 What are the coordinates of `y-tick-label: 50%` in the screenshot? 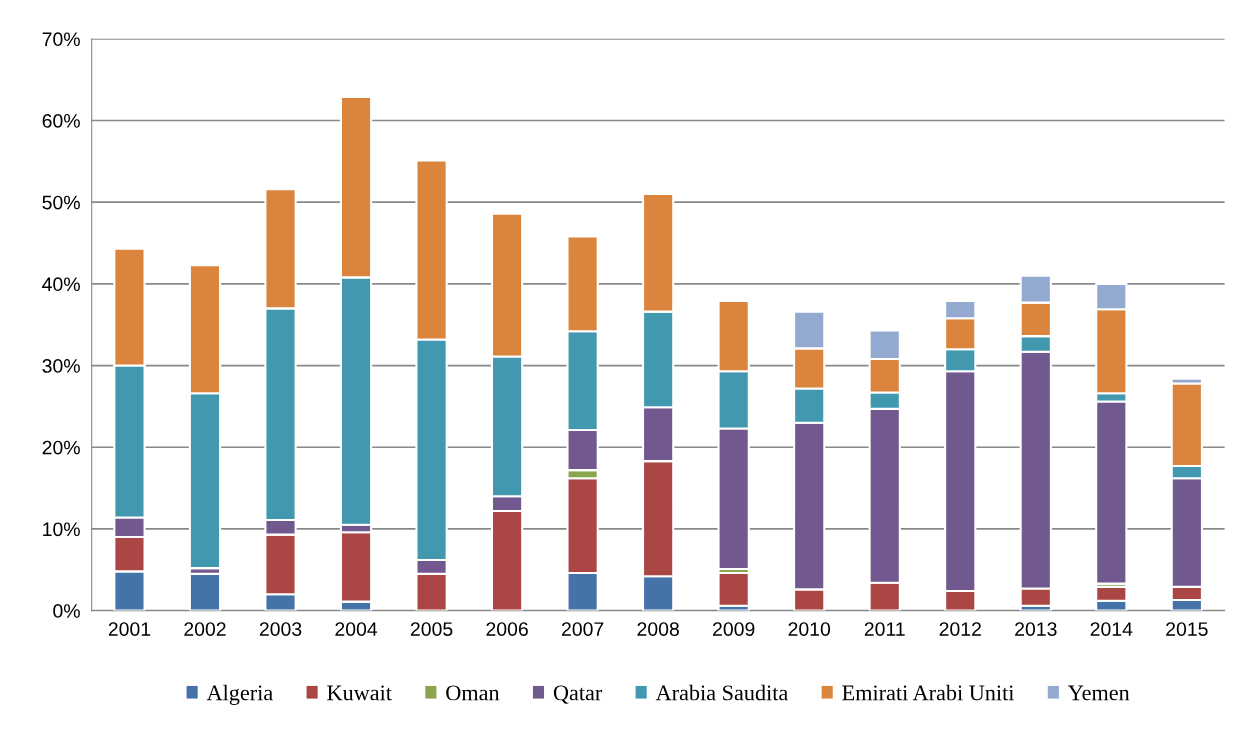 It's located at (61, 202).